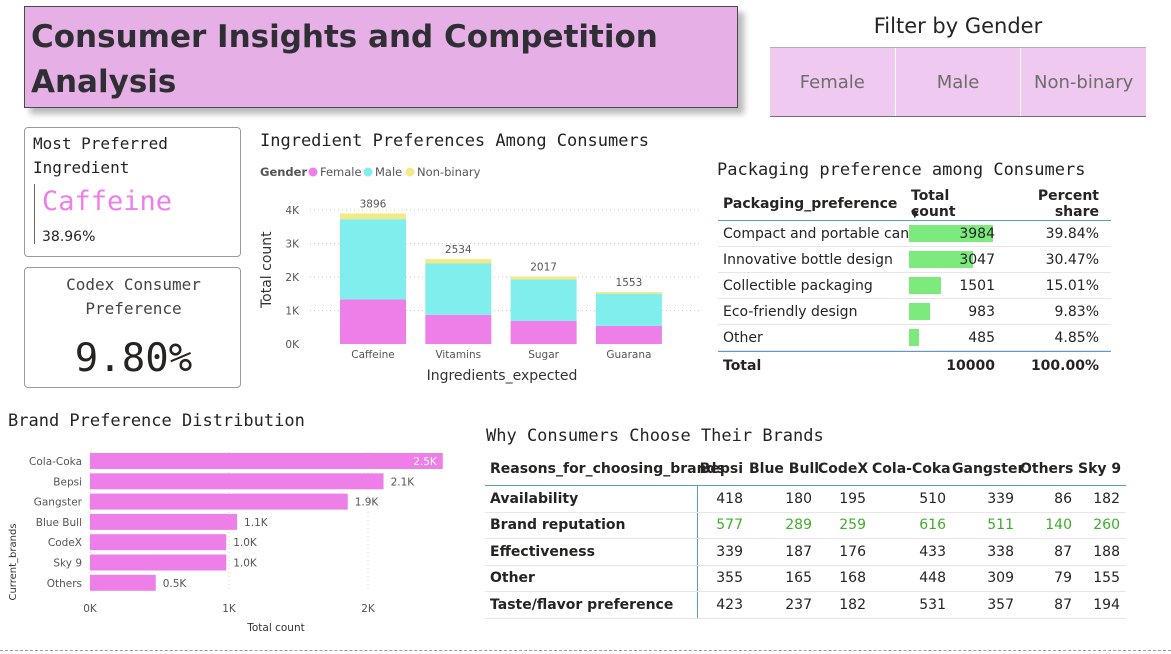  Describe the element at coordinates (591, 499) in the screenshot. I see `reason-name: Availability` at that location.